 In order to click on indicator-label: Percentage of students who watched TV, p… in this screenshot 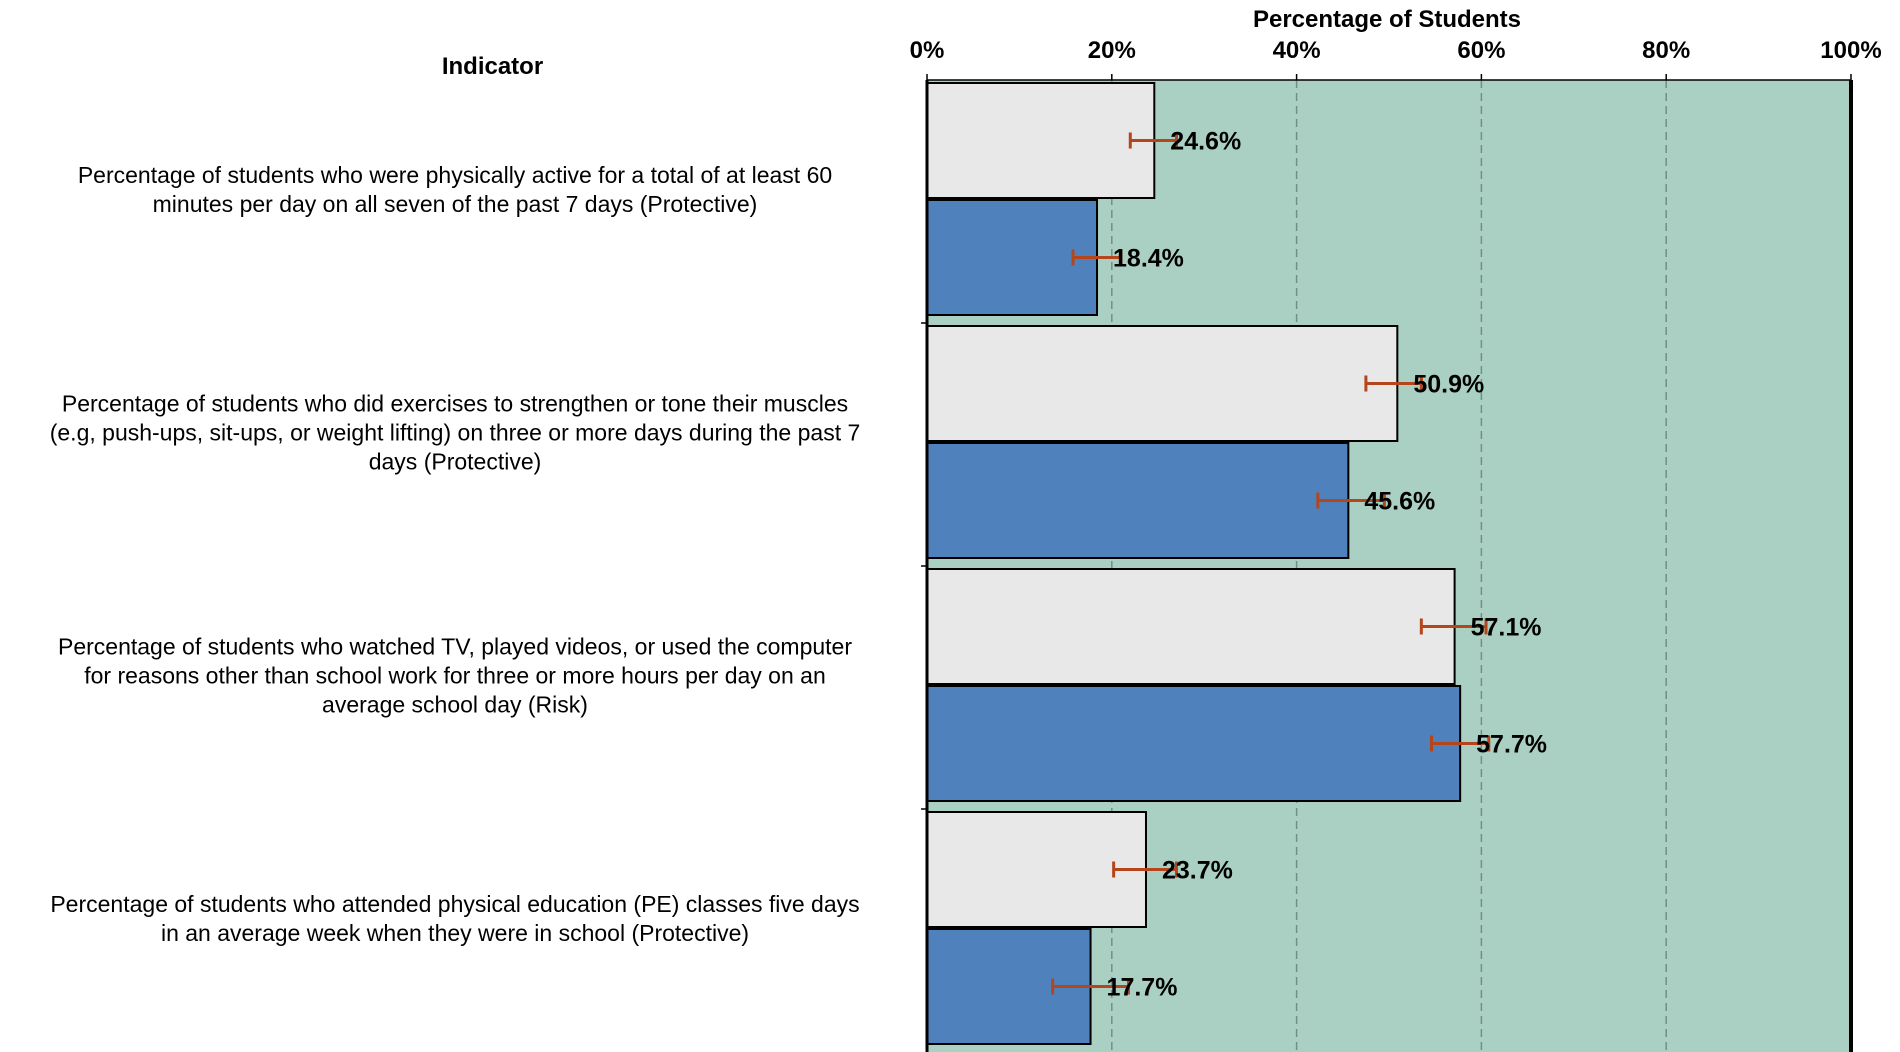, I will do `click(455, 675)`.